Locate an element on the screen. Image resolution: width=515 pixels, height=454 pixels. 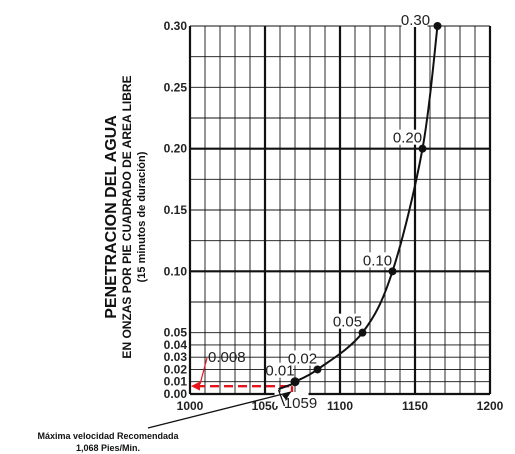
y-tick-label: 0.15 is located at coordinates (176, 210).